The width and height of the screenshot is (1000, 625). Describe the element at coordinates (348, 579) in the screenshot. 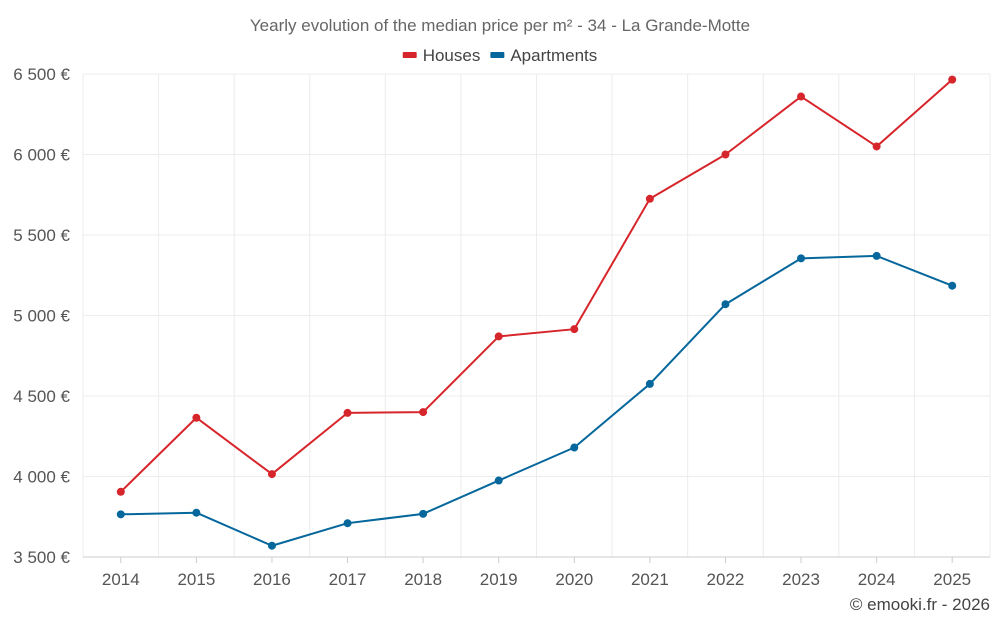

I see `x-tick-label: 2017` at that location.